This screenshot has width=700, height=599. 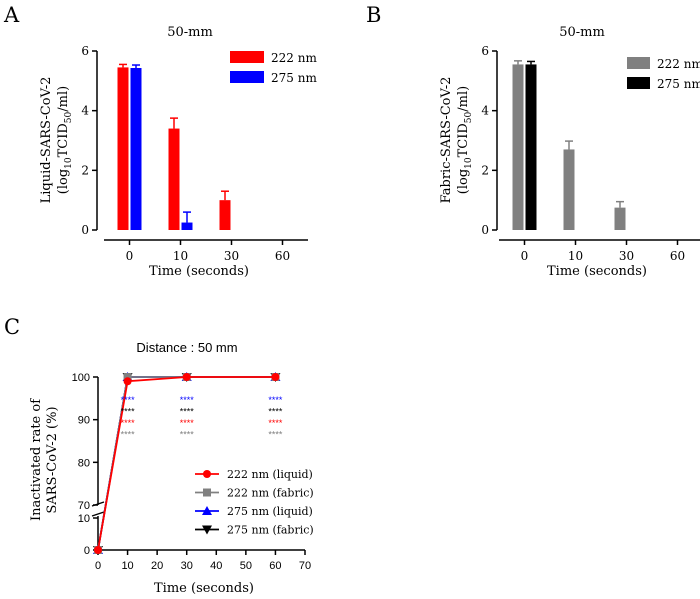 What do you see at coordinates (127, 566) in the screenshot?
I see `panel-c-xtick-label: 10` at bounding box center [127, 566].